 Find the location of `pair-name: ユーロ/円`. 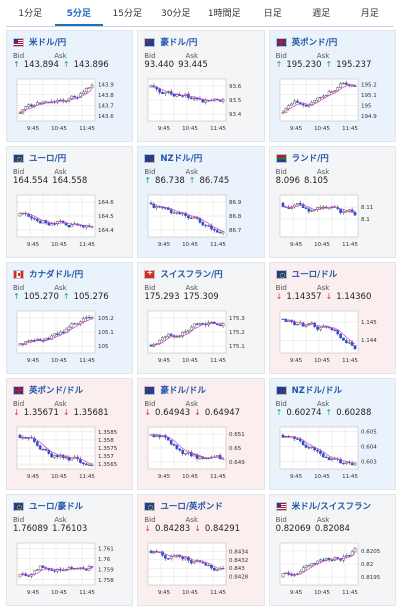

pair-name: ユーロ/円 is located at coordinates (48, 159).